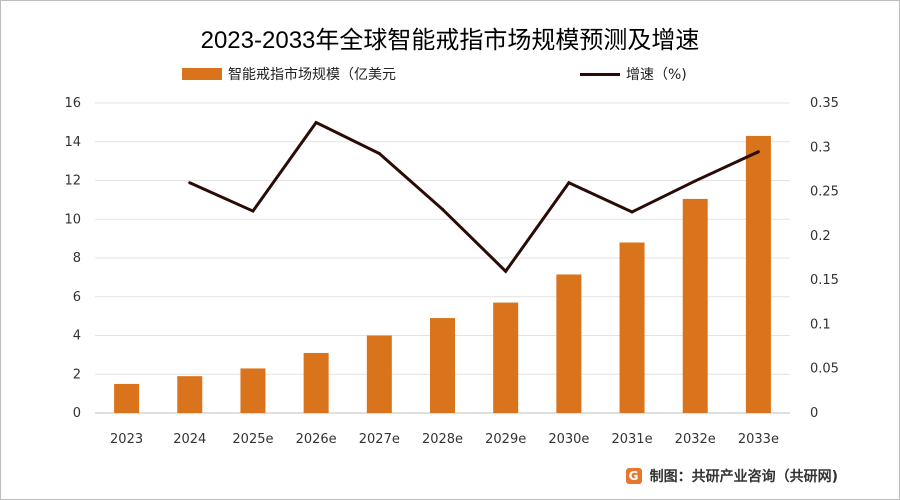  Describe the element at coordinates (824, 280) in the screenshot. I see `y-right-tick-label: 0.15` at that location.